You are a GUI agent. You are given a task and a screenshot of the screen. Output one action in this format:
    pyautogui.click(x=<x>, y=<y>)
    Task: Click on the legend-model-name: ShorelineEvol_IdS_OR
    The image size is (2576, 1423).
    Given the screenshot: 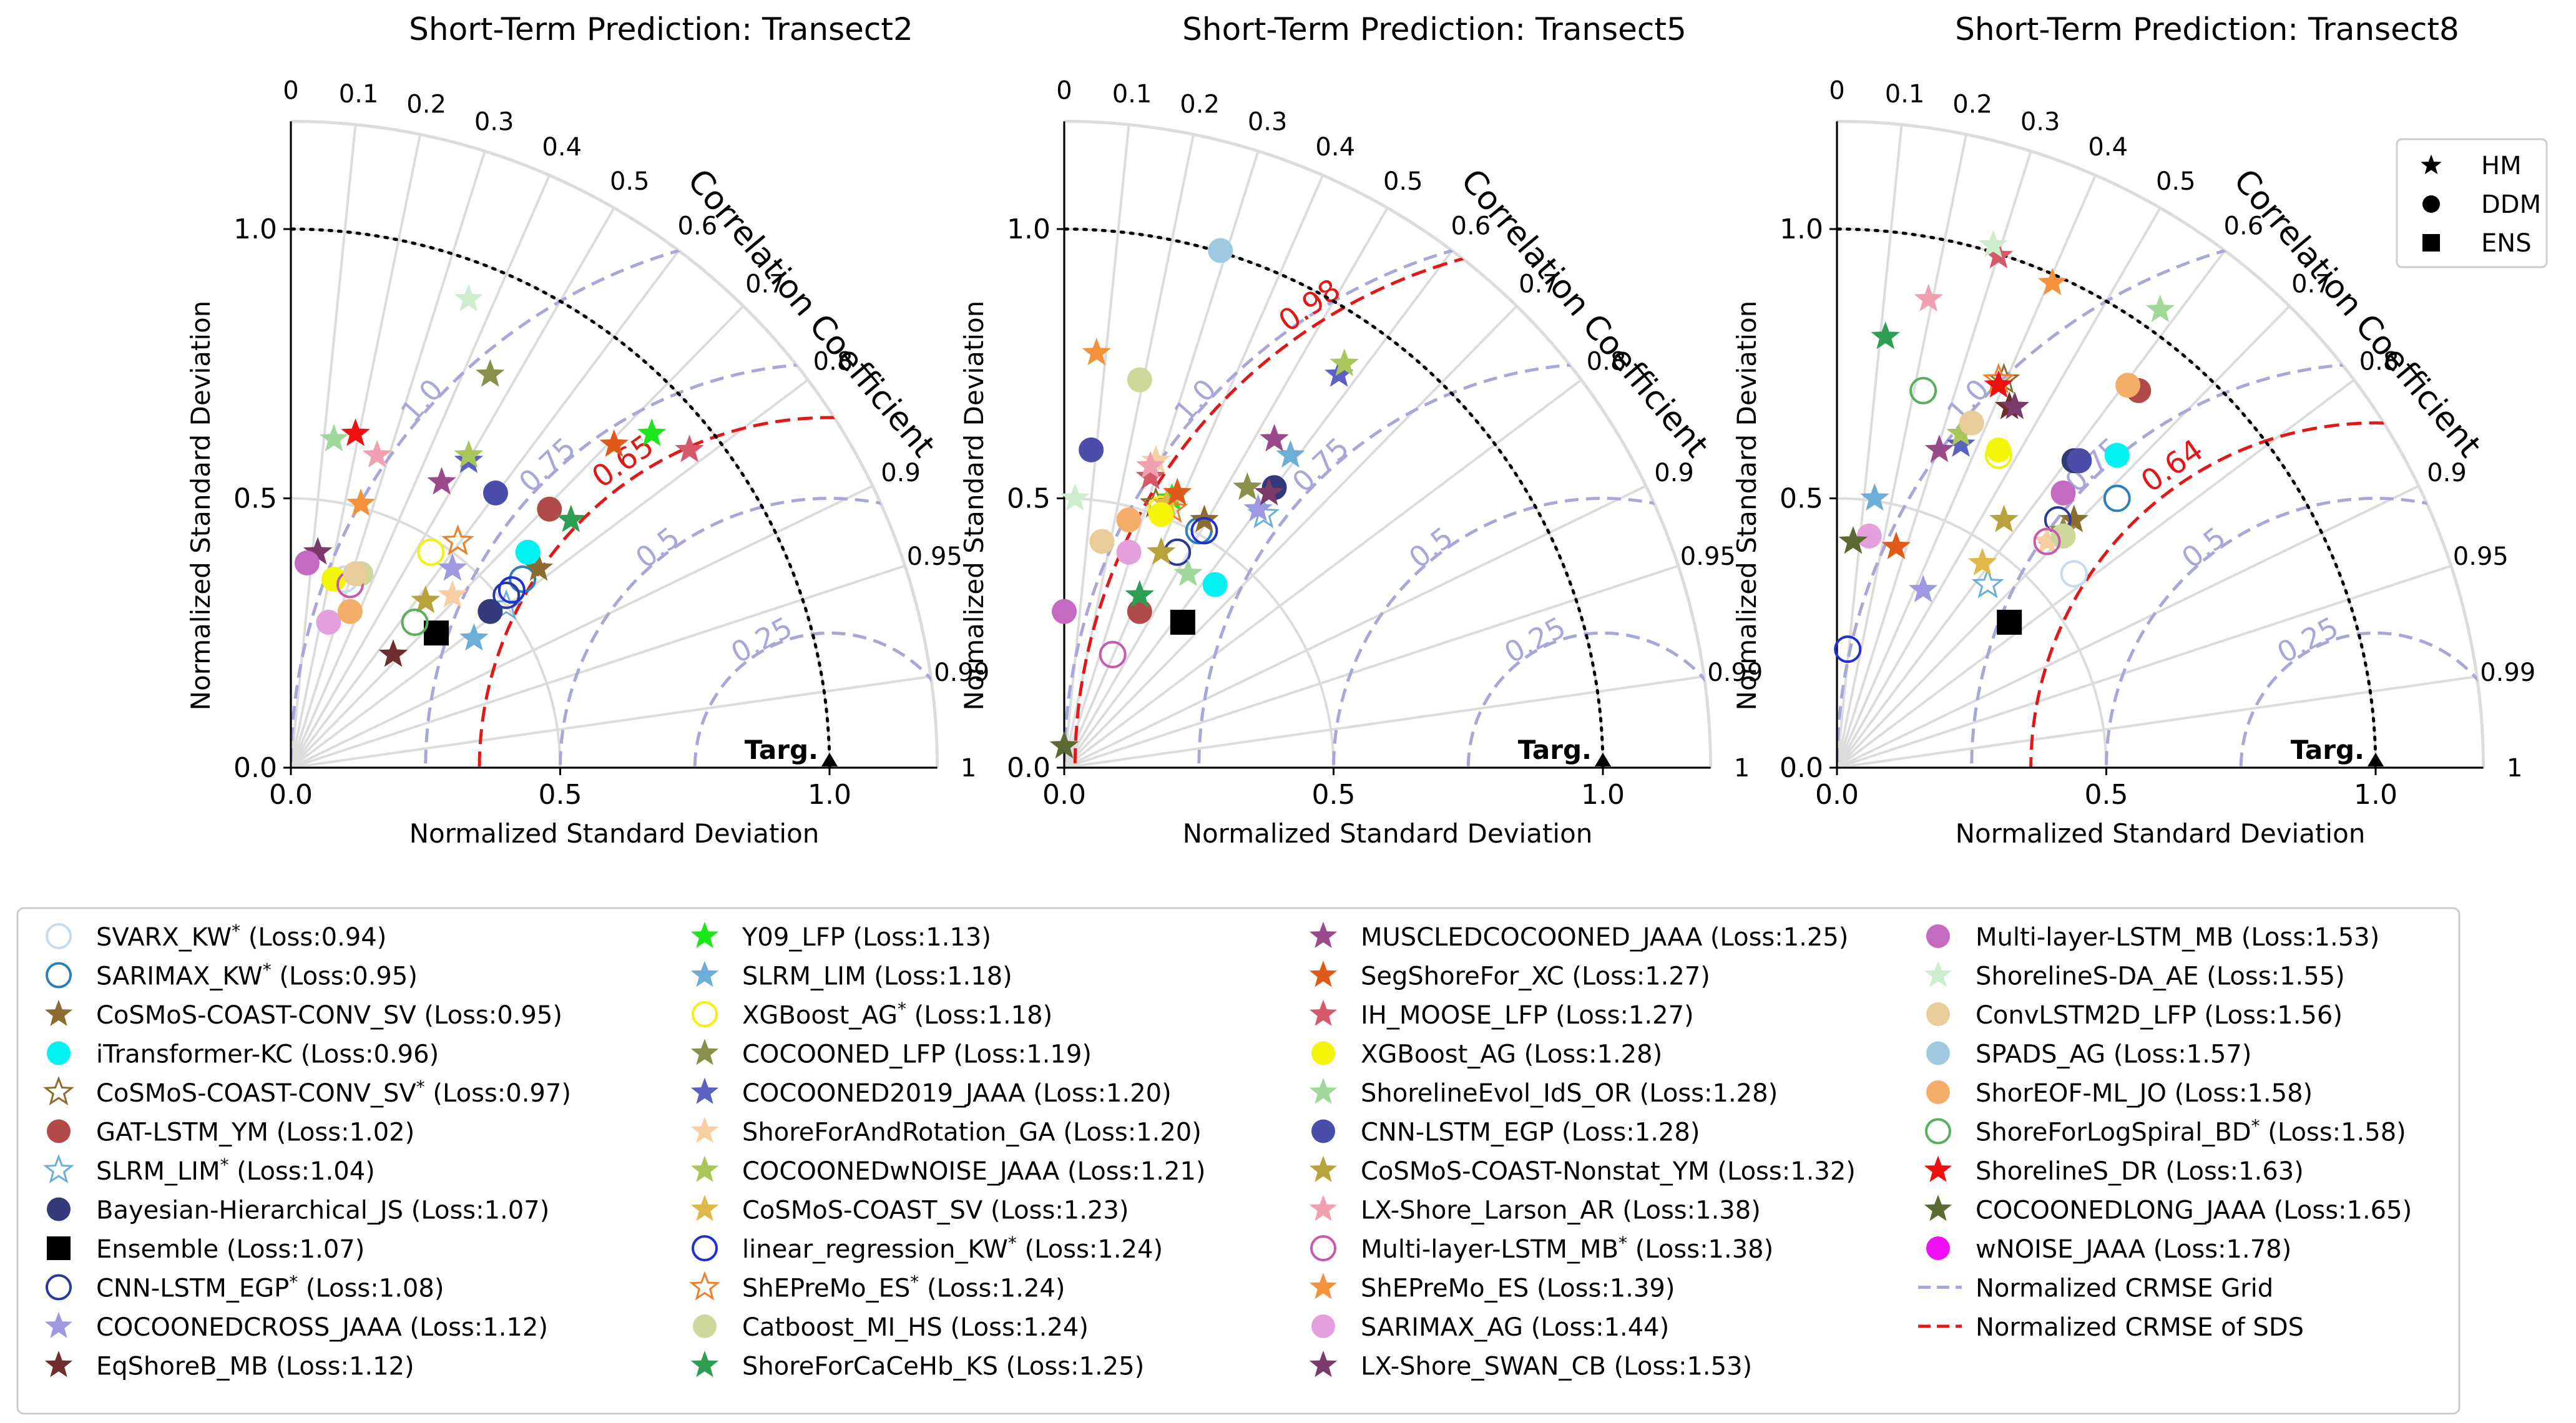 What is the action you would take?
    pyautogui.click(x=1496, y=1093)
    